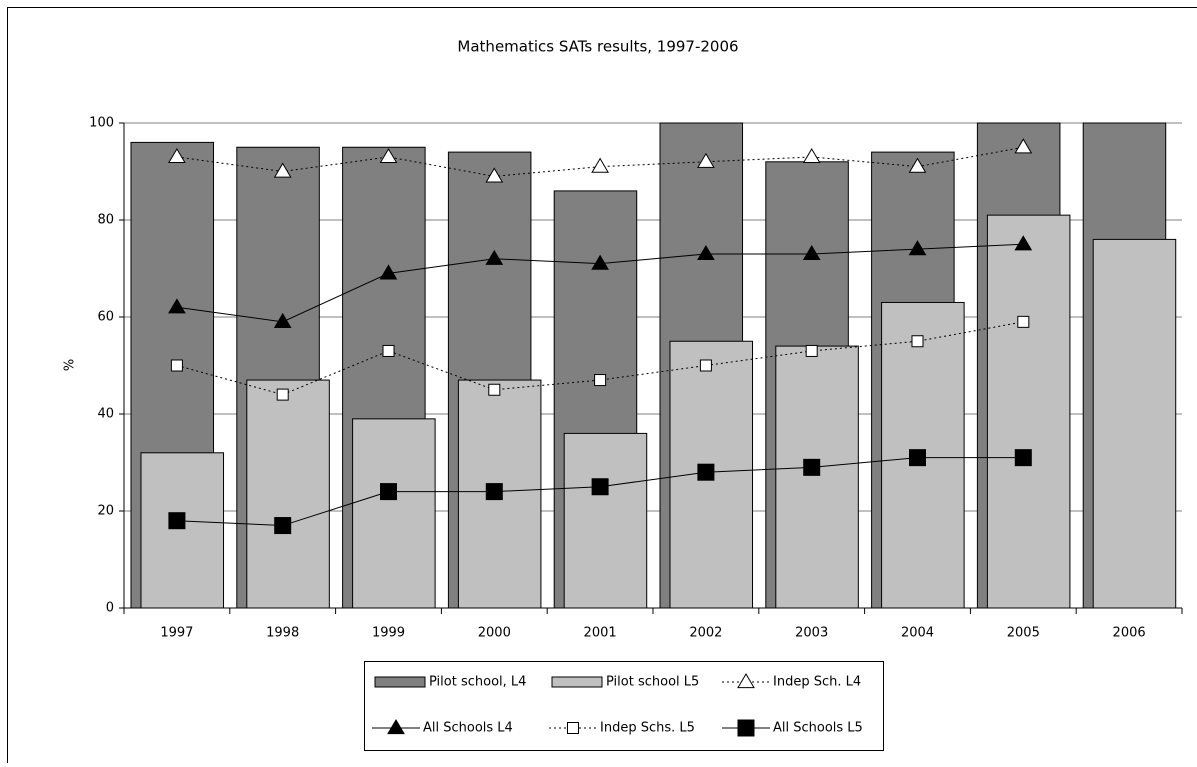 The image size is (1197, 767). I want to click on y-tick-label: 0, so click(110, 608).